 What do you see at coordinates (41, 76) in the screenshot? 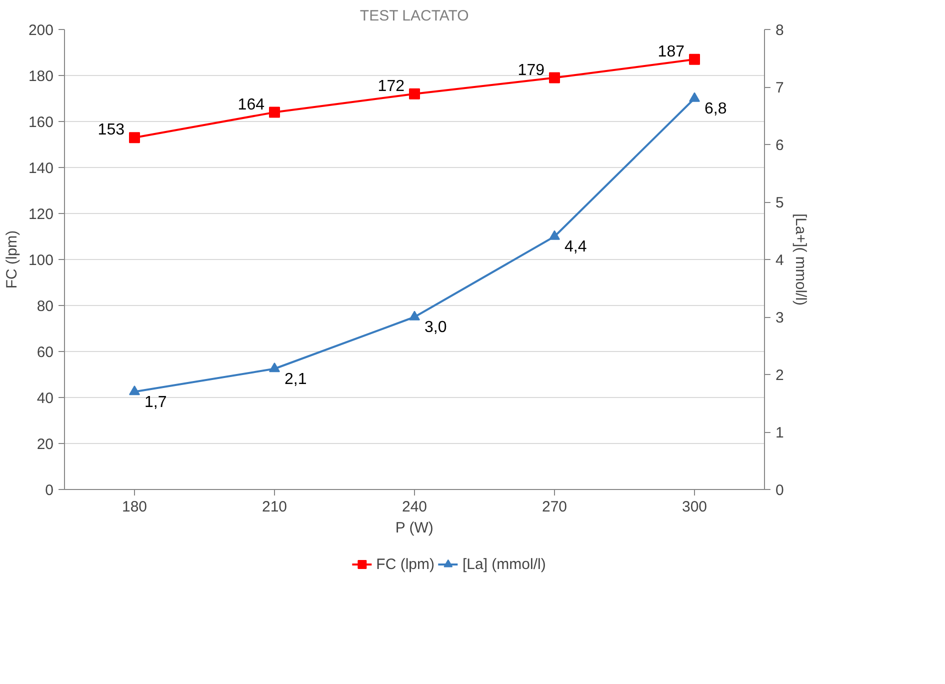
I see `y-tick-label: 180` at bounding box center [41, 76].